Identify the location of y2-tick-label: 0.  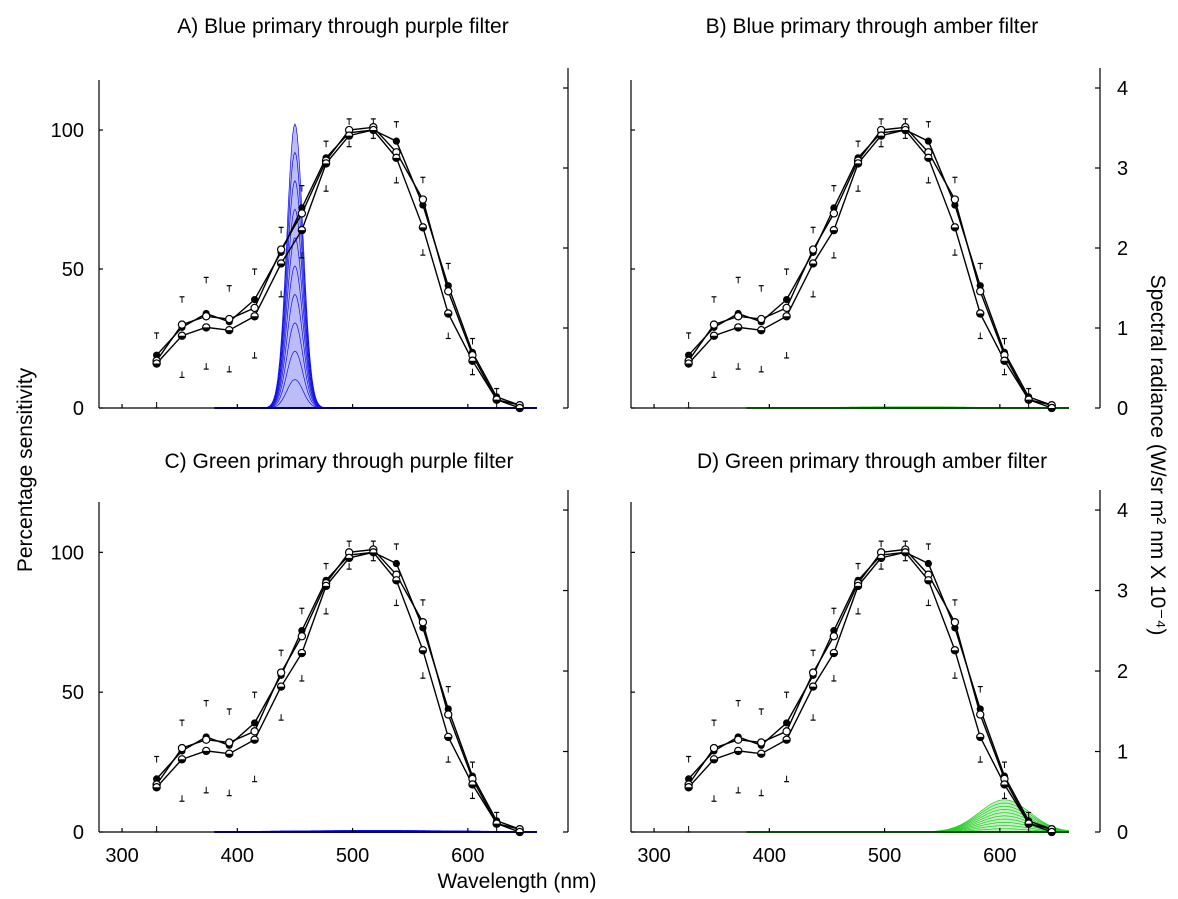
(1122, 409).